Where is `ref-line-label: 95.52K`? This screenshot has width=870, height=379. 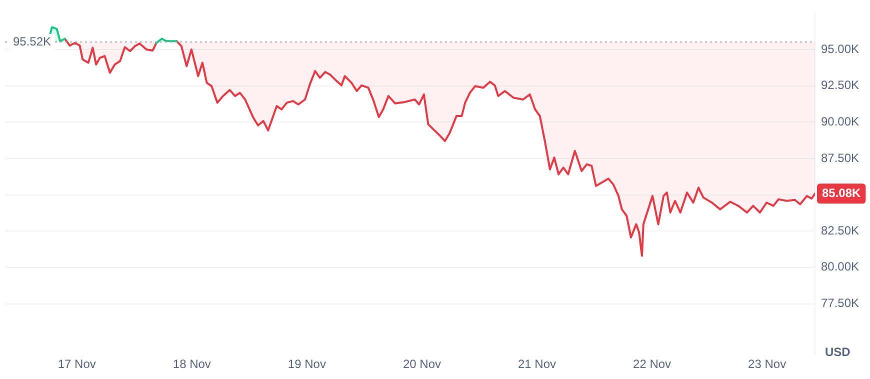
ref-line-label: 95.52K is located at coordinates (32, 41).